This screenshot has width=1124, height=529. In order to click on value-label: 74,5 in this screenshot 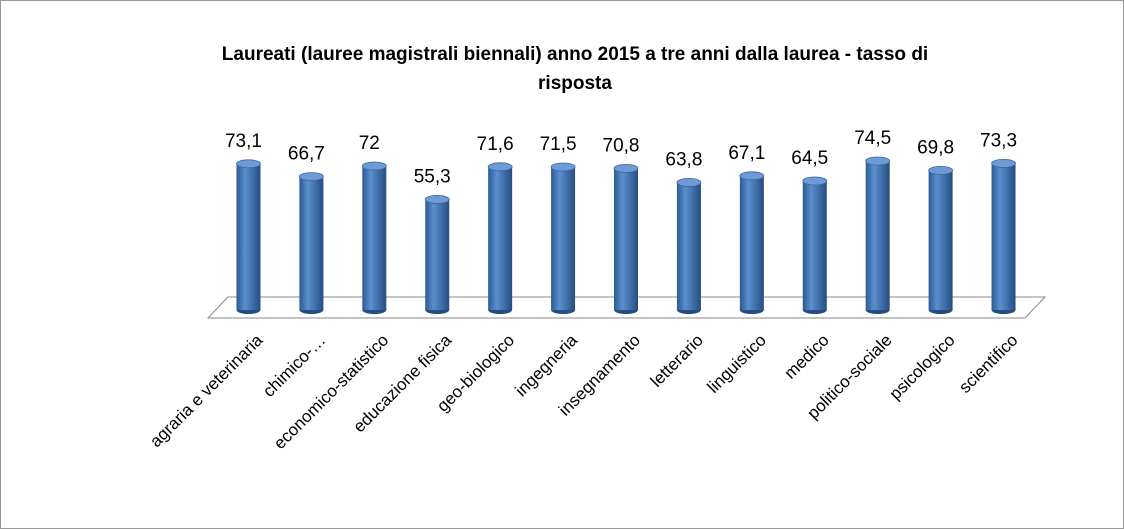, I will do `click(872, 138)`.